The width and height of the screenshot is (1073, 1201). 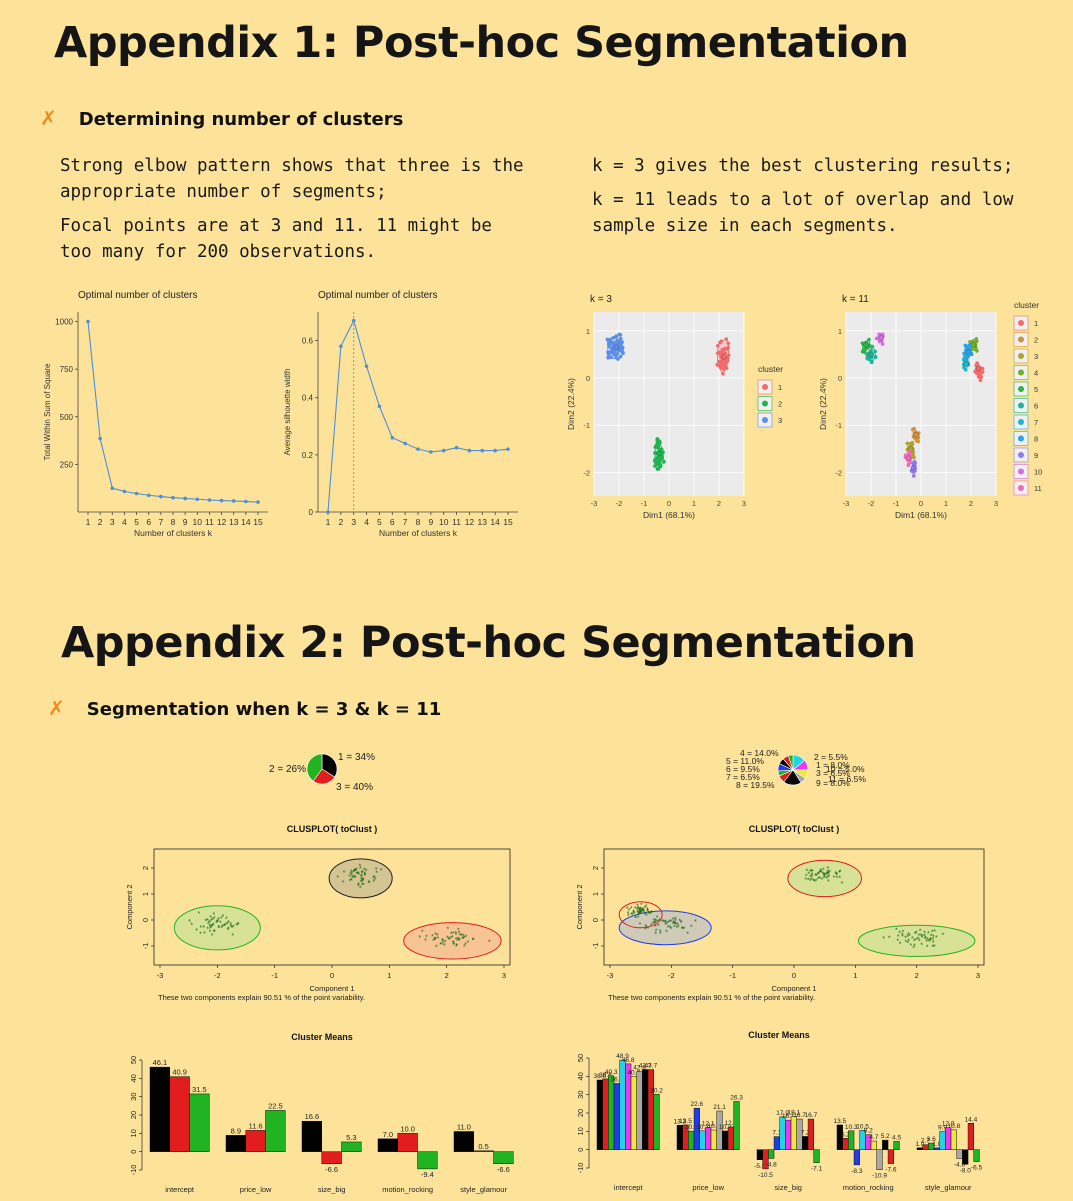 What do you see at coordinates (483, 522) in the screenshot?
I see `x-tick-label: 13` at bounding box center [483, 522].